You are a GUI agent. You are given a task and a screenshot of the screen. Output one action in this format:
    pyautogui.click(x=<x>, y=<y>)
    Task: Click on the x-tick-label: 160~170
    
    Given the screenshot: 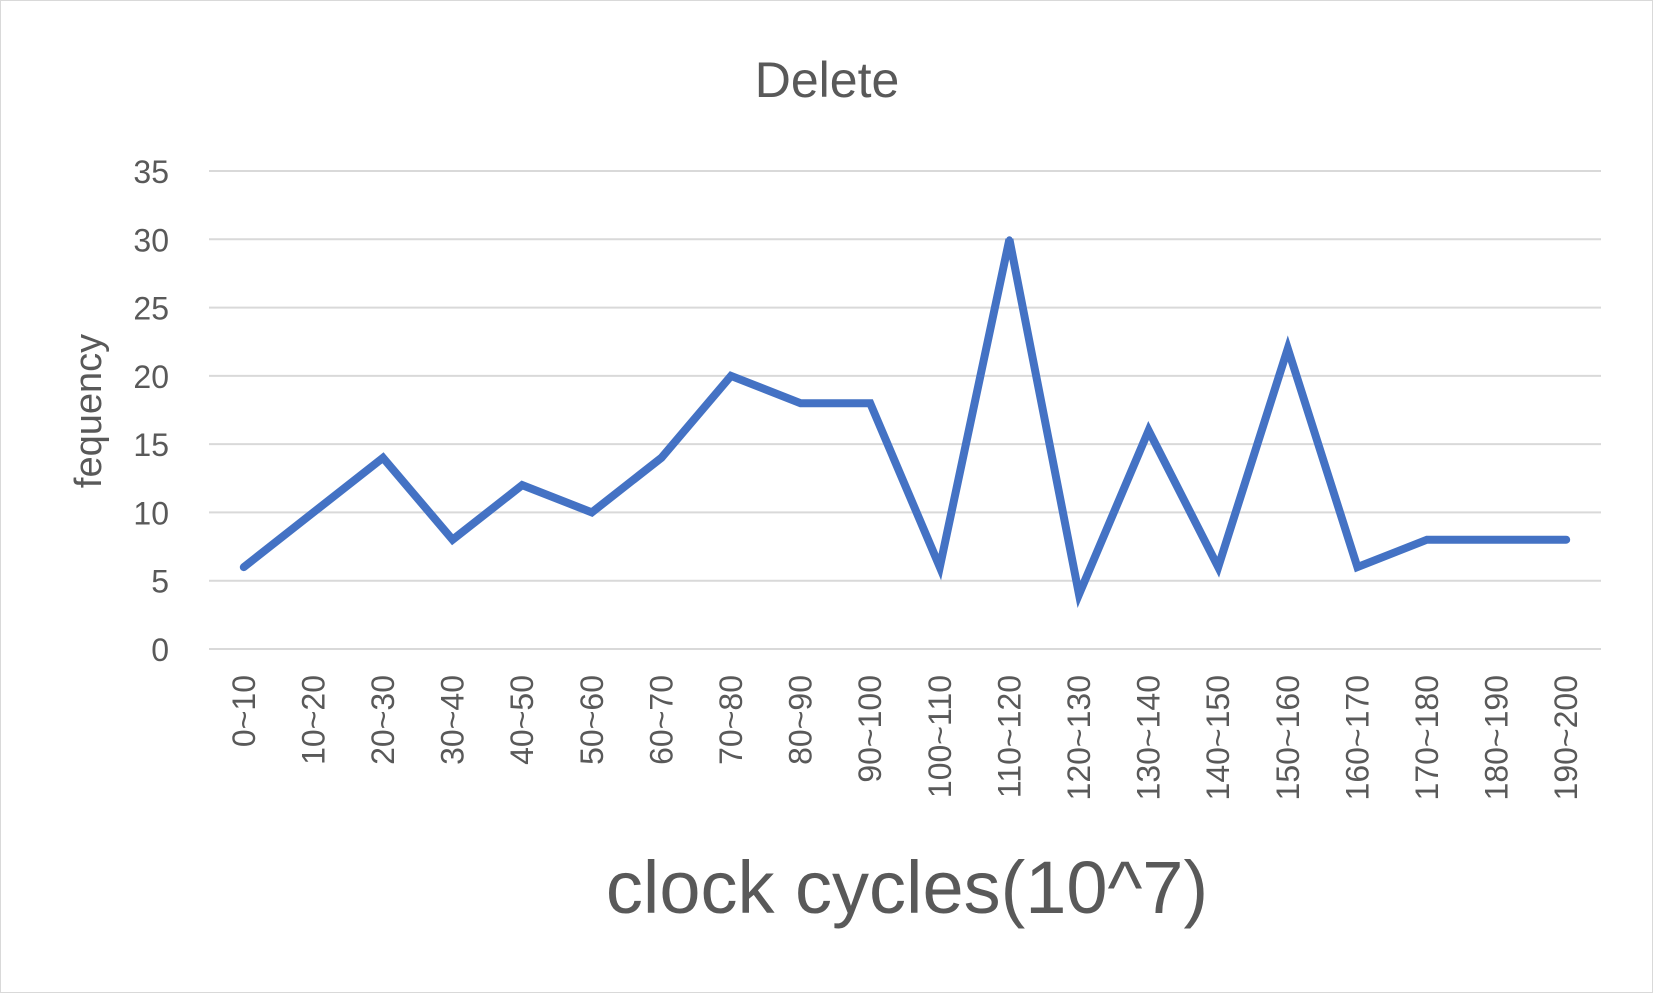 What is the action you would take?
    pyautogui.click(x=1357, y=737)
    